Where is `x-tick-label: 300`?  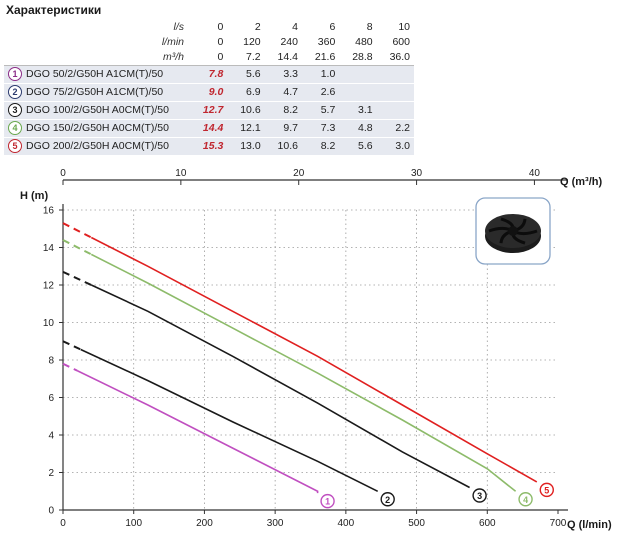 x-tick-label: 300 is located at coordinates (275, 523).